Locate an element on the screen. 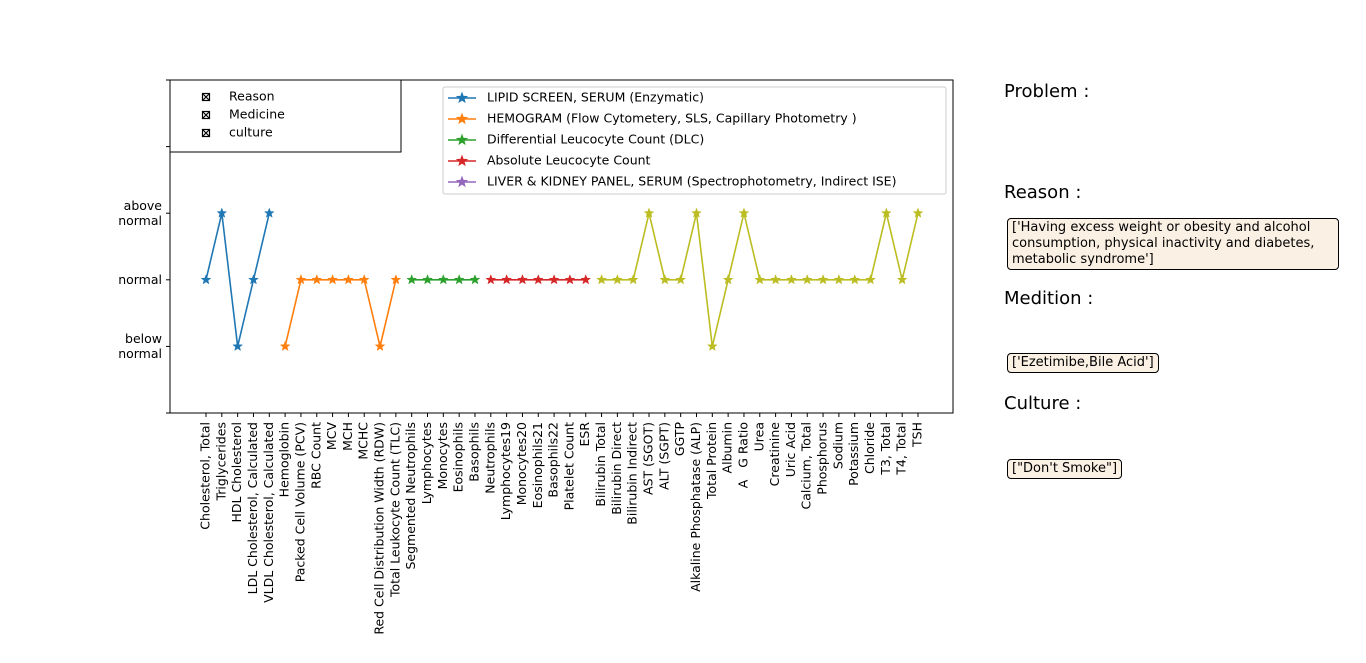 The width and height of the screenshot is (1366, 663). x-tick-label: Bilirubin Total is located at coordinates (600, 464).